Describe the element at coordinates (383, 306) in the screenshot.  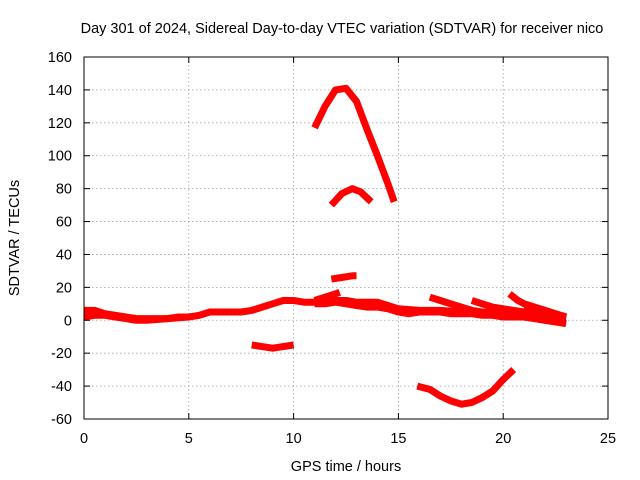
I see `series-hump-arc` at that location.